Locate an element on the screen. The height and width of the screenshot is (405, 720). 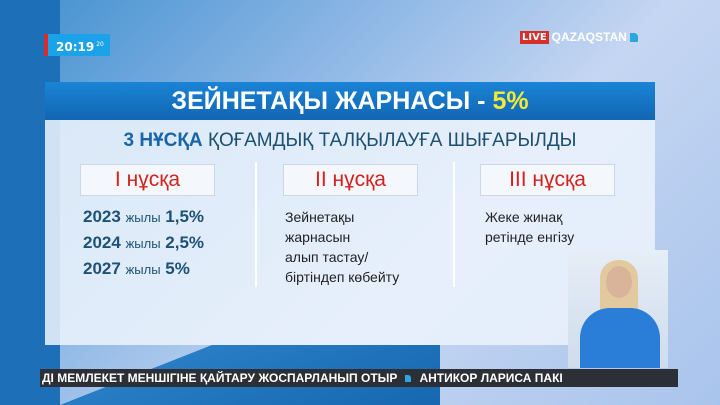
rate-row: 2023 жылы 1,5% is located at coordinates (144, 216).